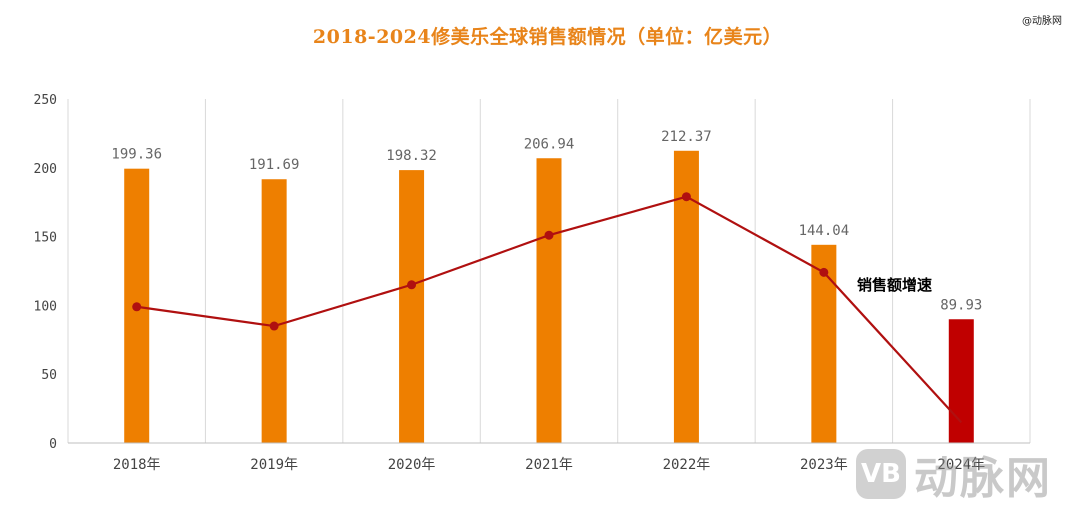 The height and width of the screenshot is (512, 1080). Describe the element at coordinates (549, 301) in the screenshot. I see `bar-2021年` at that location.